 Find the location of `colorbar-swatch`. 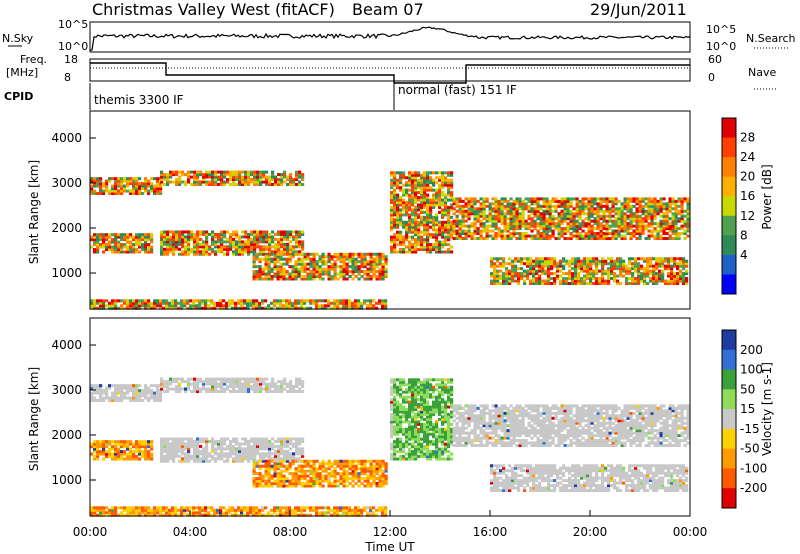

colorbar-swatch is located at coordinates (729, 264).